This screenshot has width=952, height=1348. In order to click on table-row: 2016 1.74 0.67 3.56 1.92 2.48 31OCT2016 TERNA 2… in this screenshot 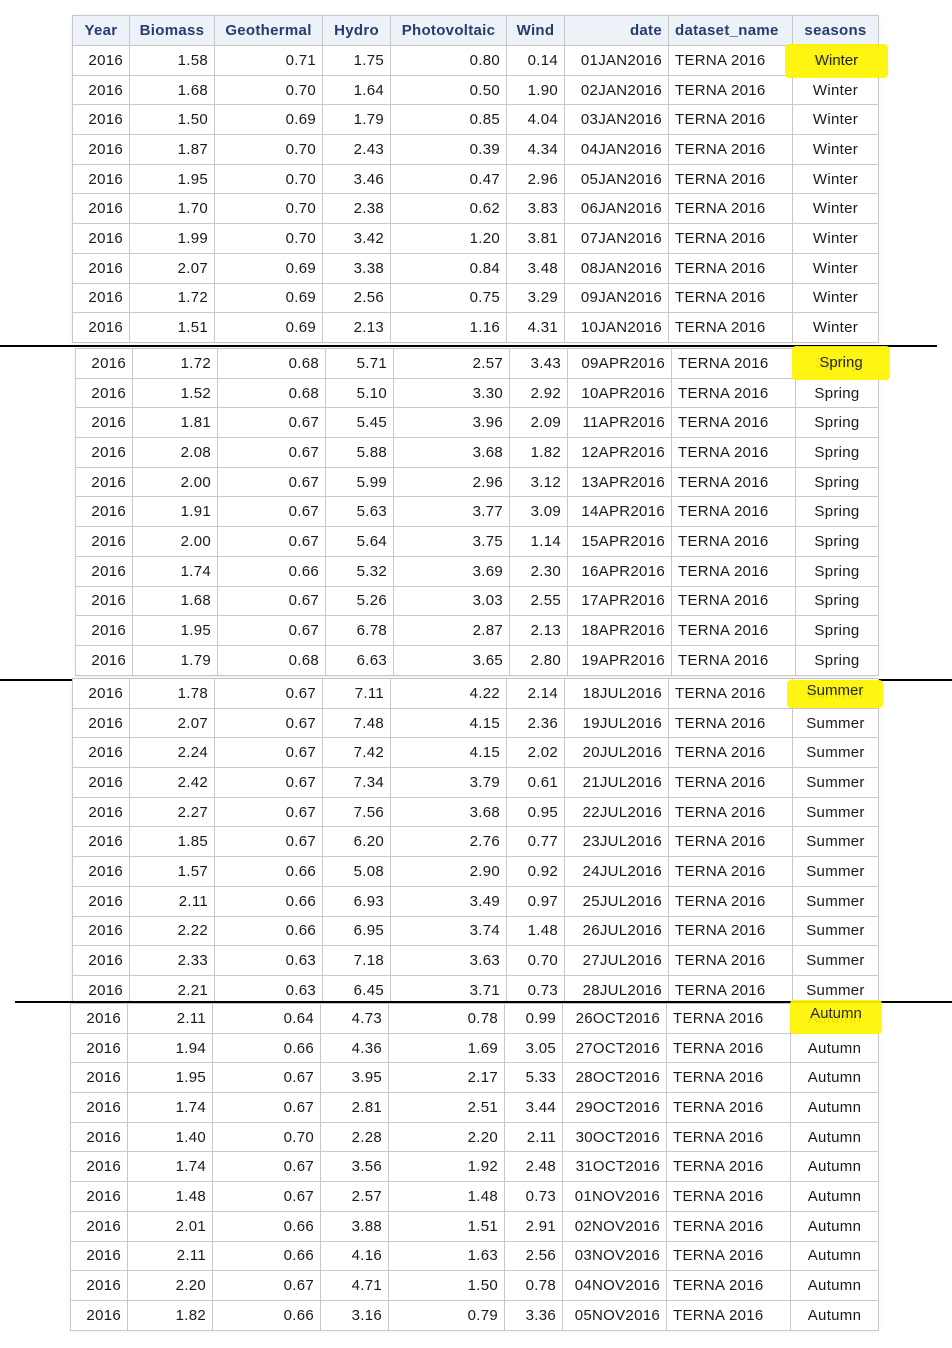, I will do `click(474, 1167)`.